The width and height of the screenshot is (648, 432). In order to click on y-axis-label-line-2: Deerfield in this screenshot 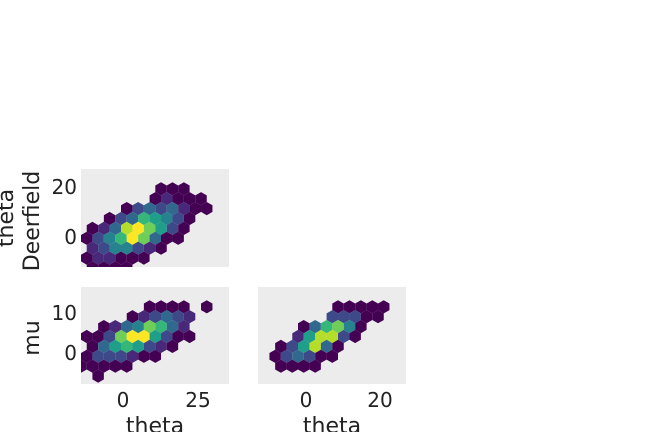, I will do `click(32, 221)`.